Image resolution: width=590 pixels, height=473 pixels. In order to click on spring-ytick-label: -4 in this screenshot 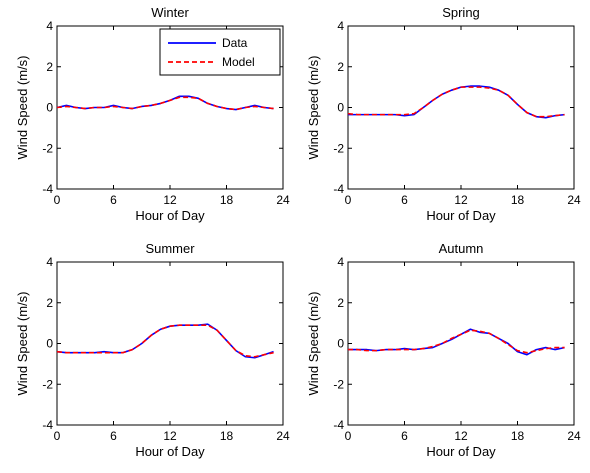, I will do `click(338, 189)`.